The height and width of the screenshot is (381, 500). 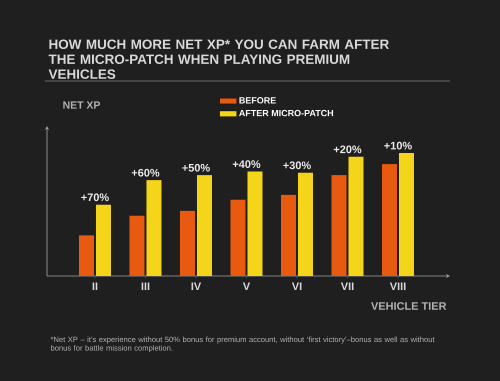 I want to click on x-tick-label: VII, so click(x=347, y=286).